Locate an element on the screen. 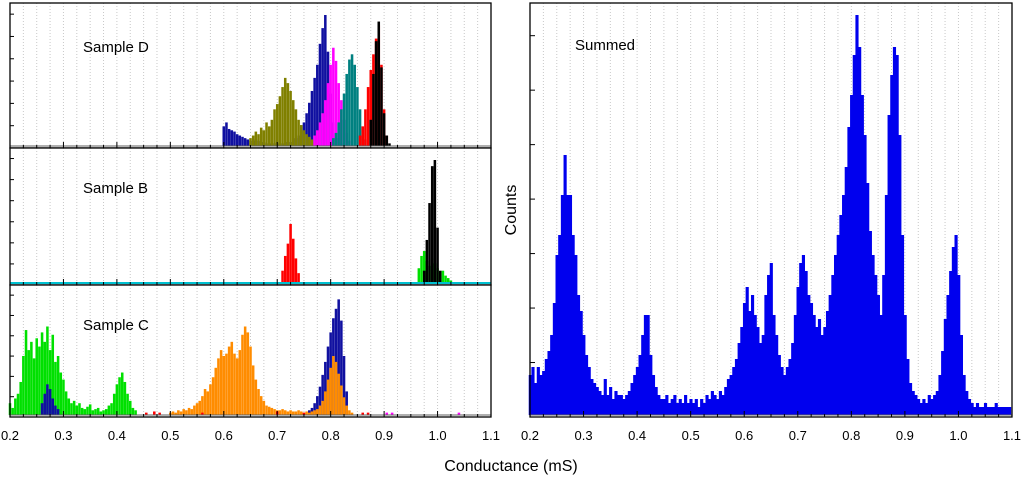 This screenshot has width=1023, height=477. x-tick-label: 0.6 is located at coordinates (744, 435).